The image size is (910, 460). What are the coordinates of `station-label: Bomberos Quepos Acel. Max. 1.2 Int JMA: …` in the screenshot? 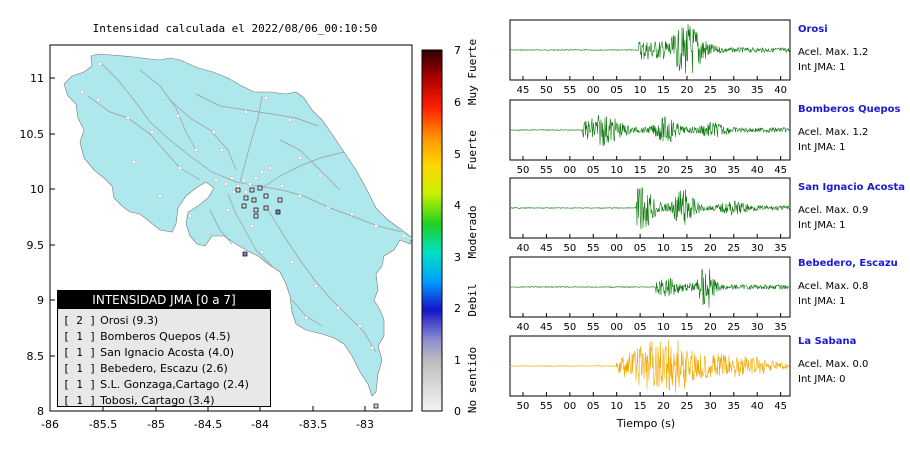 It's located at (849, 128).